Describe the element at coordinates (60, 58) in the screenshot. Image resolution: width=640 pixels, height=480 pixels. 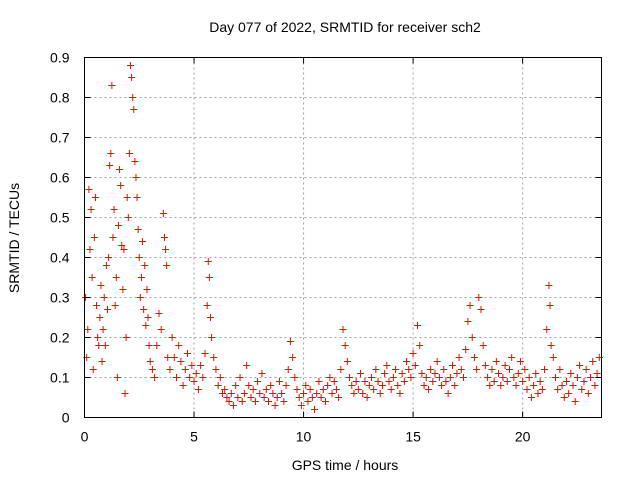
I see `y-tick-label: 0.9` at that location.